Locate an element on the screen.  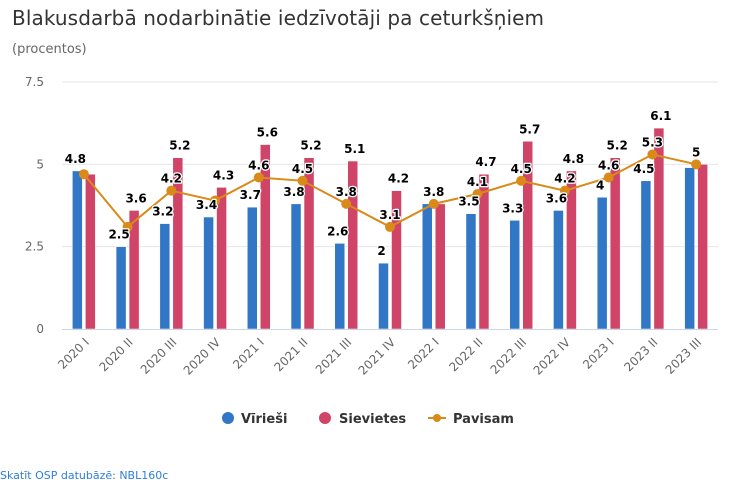
x-tick-label: 2023 III is located at coordinates (684, 356).